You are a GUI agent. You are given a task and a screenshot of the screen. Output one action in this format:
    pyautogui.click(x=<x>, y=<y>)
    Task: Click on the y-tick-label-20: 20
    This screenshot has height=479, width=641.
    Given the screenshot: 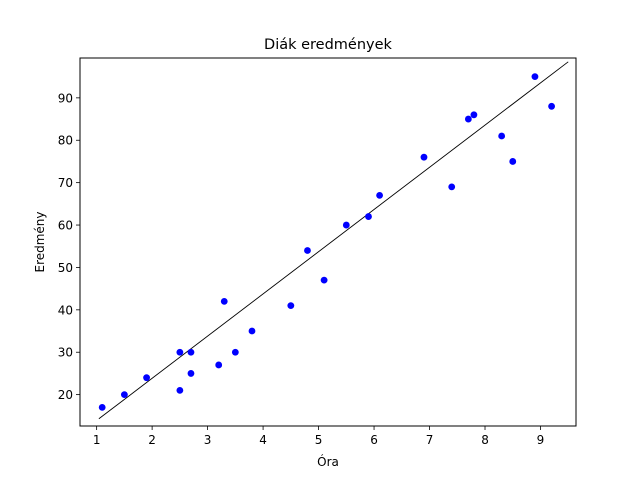 What is the action you would take?
    pyautogui.click(x=65, y=395)
    